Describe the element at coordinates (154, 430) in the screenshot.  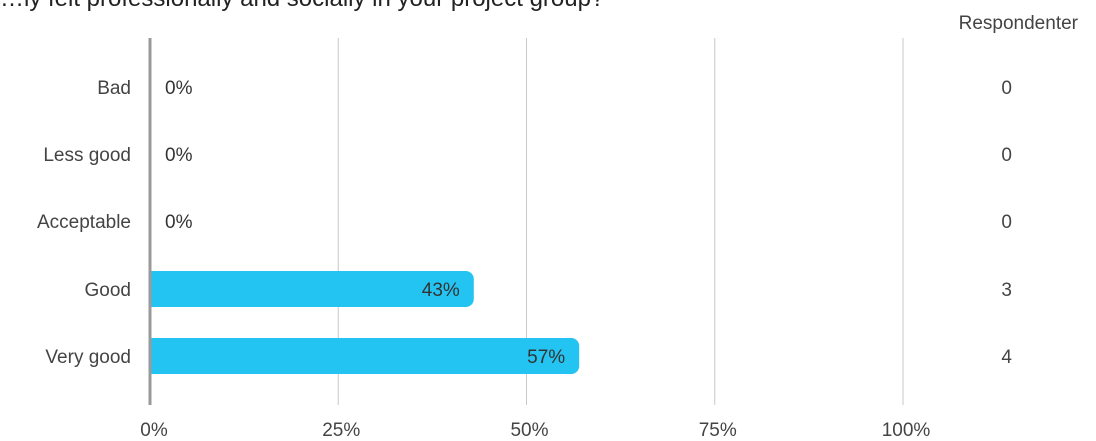
I see `x-tick-label: 0%` at that location.